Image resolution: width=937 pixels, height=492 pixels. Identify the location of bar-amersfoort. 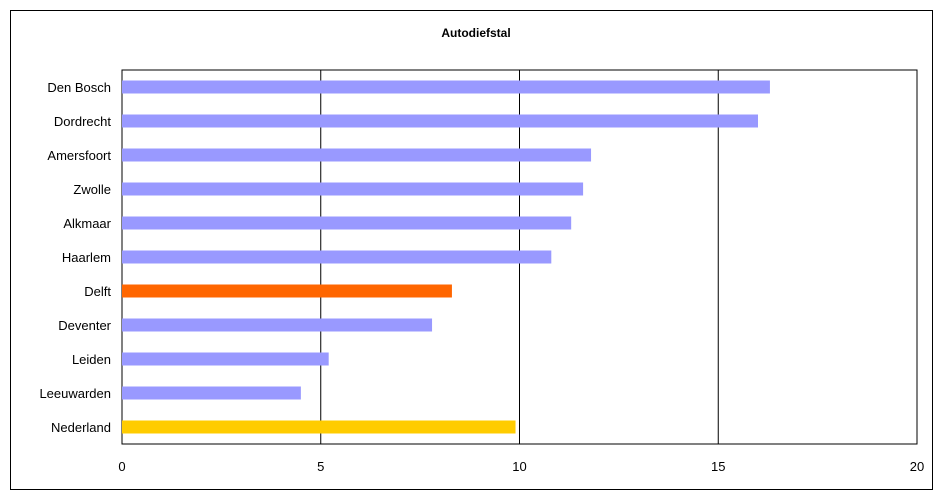
(357, 155).